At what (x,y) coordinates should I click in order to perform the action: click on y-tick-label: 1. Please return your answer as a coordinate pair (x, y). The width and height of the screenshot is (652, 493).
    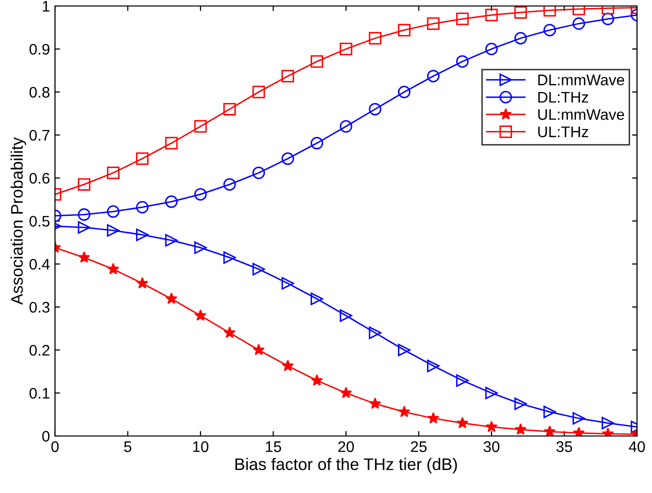
    Looking at the image, I should click on (46, 6).